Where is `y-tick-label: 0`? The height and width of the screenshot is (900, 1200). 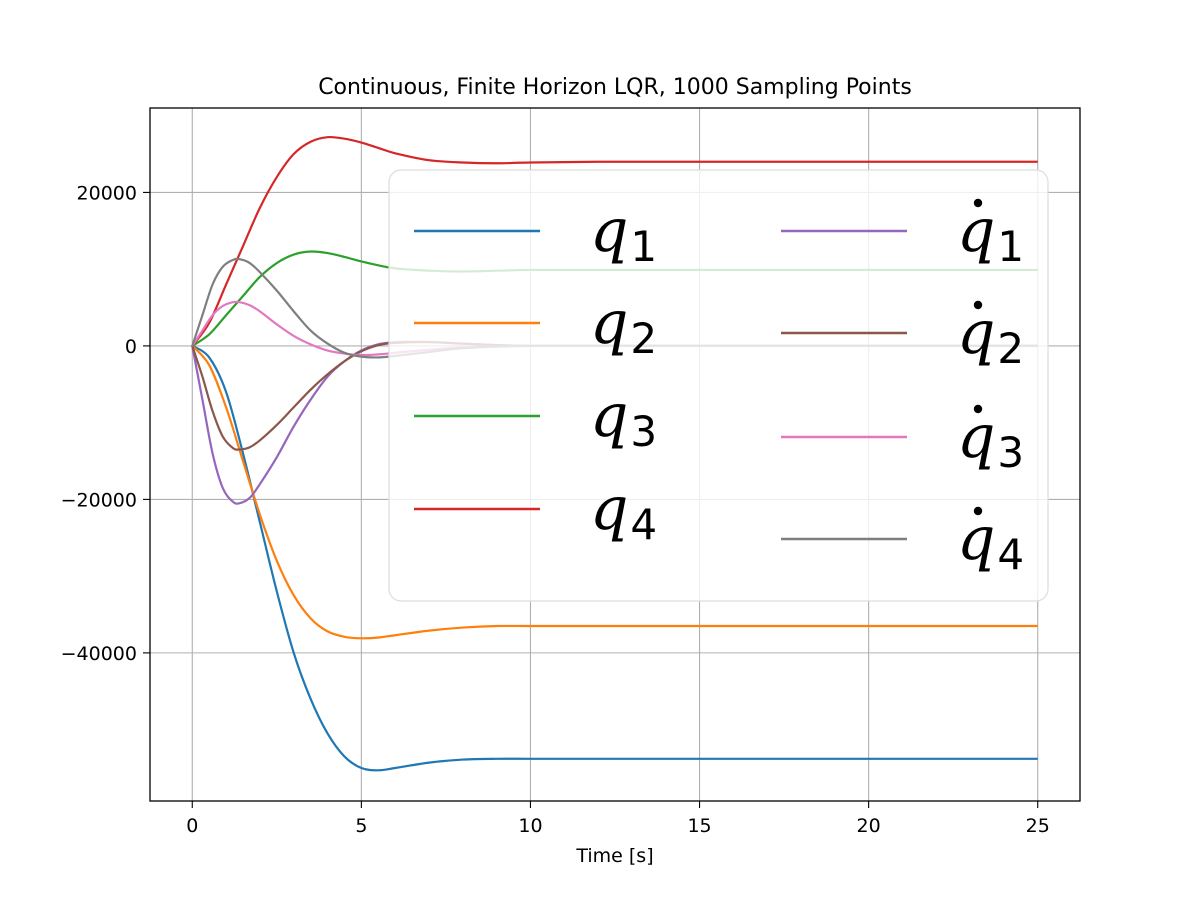
y-tick-label: 0 is located at coordinates (131, 347).